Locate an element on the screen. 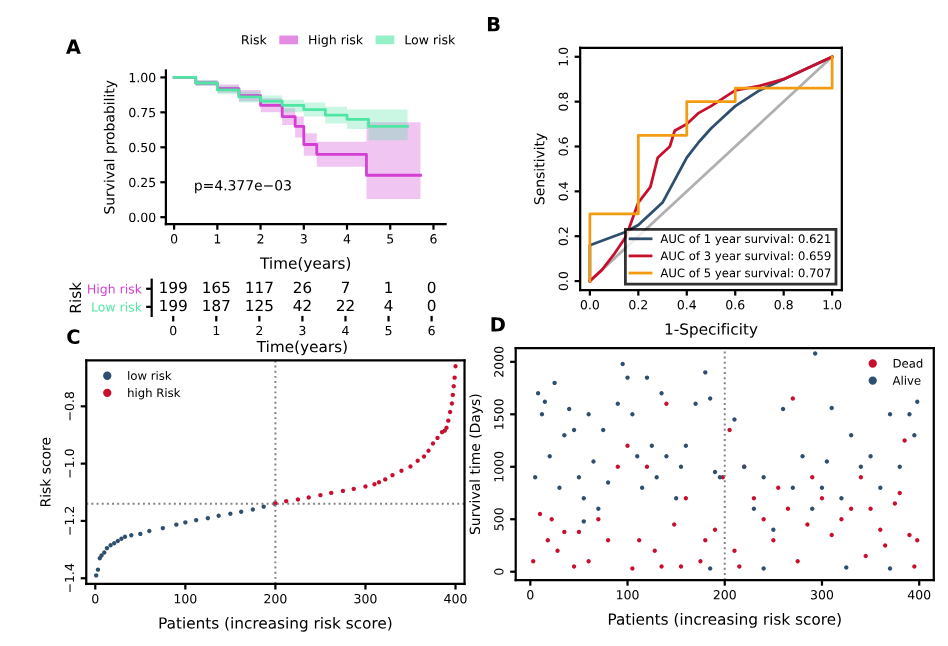 The height and width of the screenshot is (646, 948). chart-title: D is located at coordinates (498, 324).